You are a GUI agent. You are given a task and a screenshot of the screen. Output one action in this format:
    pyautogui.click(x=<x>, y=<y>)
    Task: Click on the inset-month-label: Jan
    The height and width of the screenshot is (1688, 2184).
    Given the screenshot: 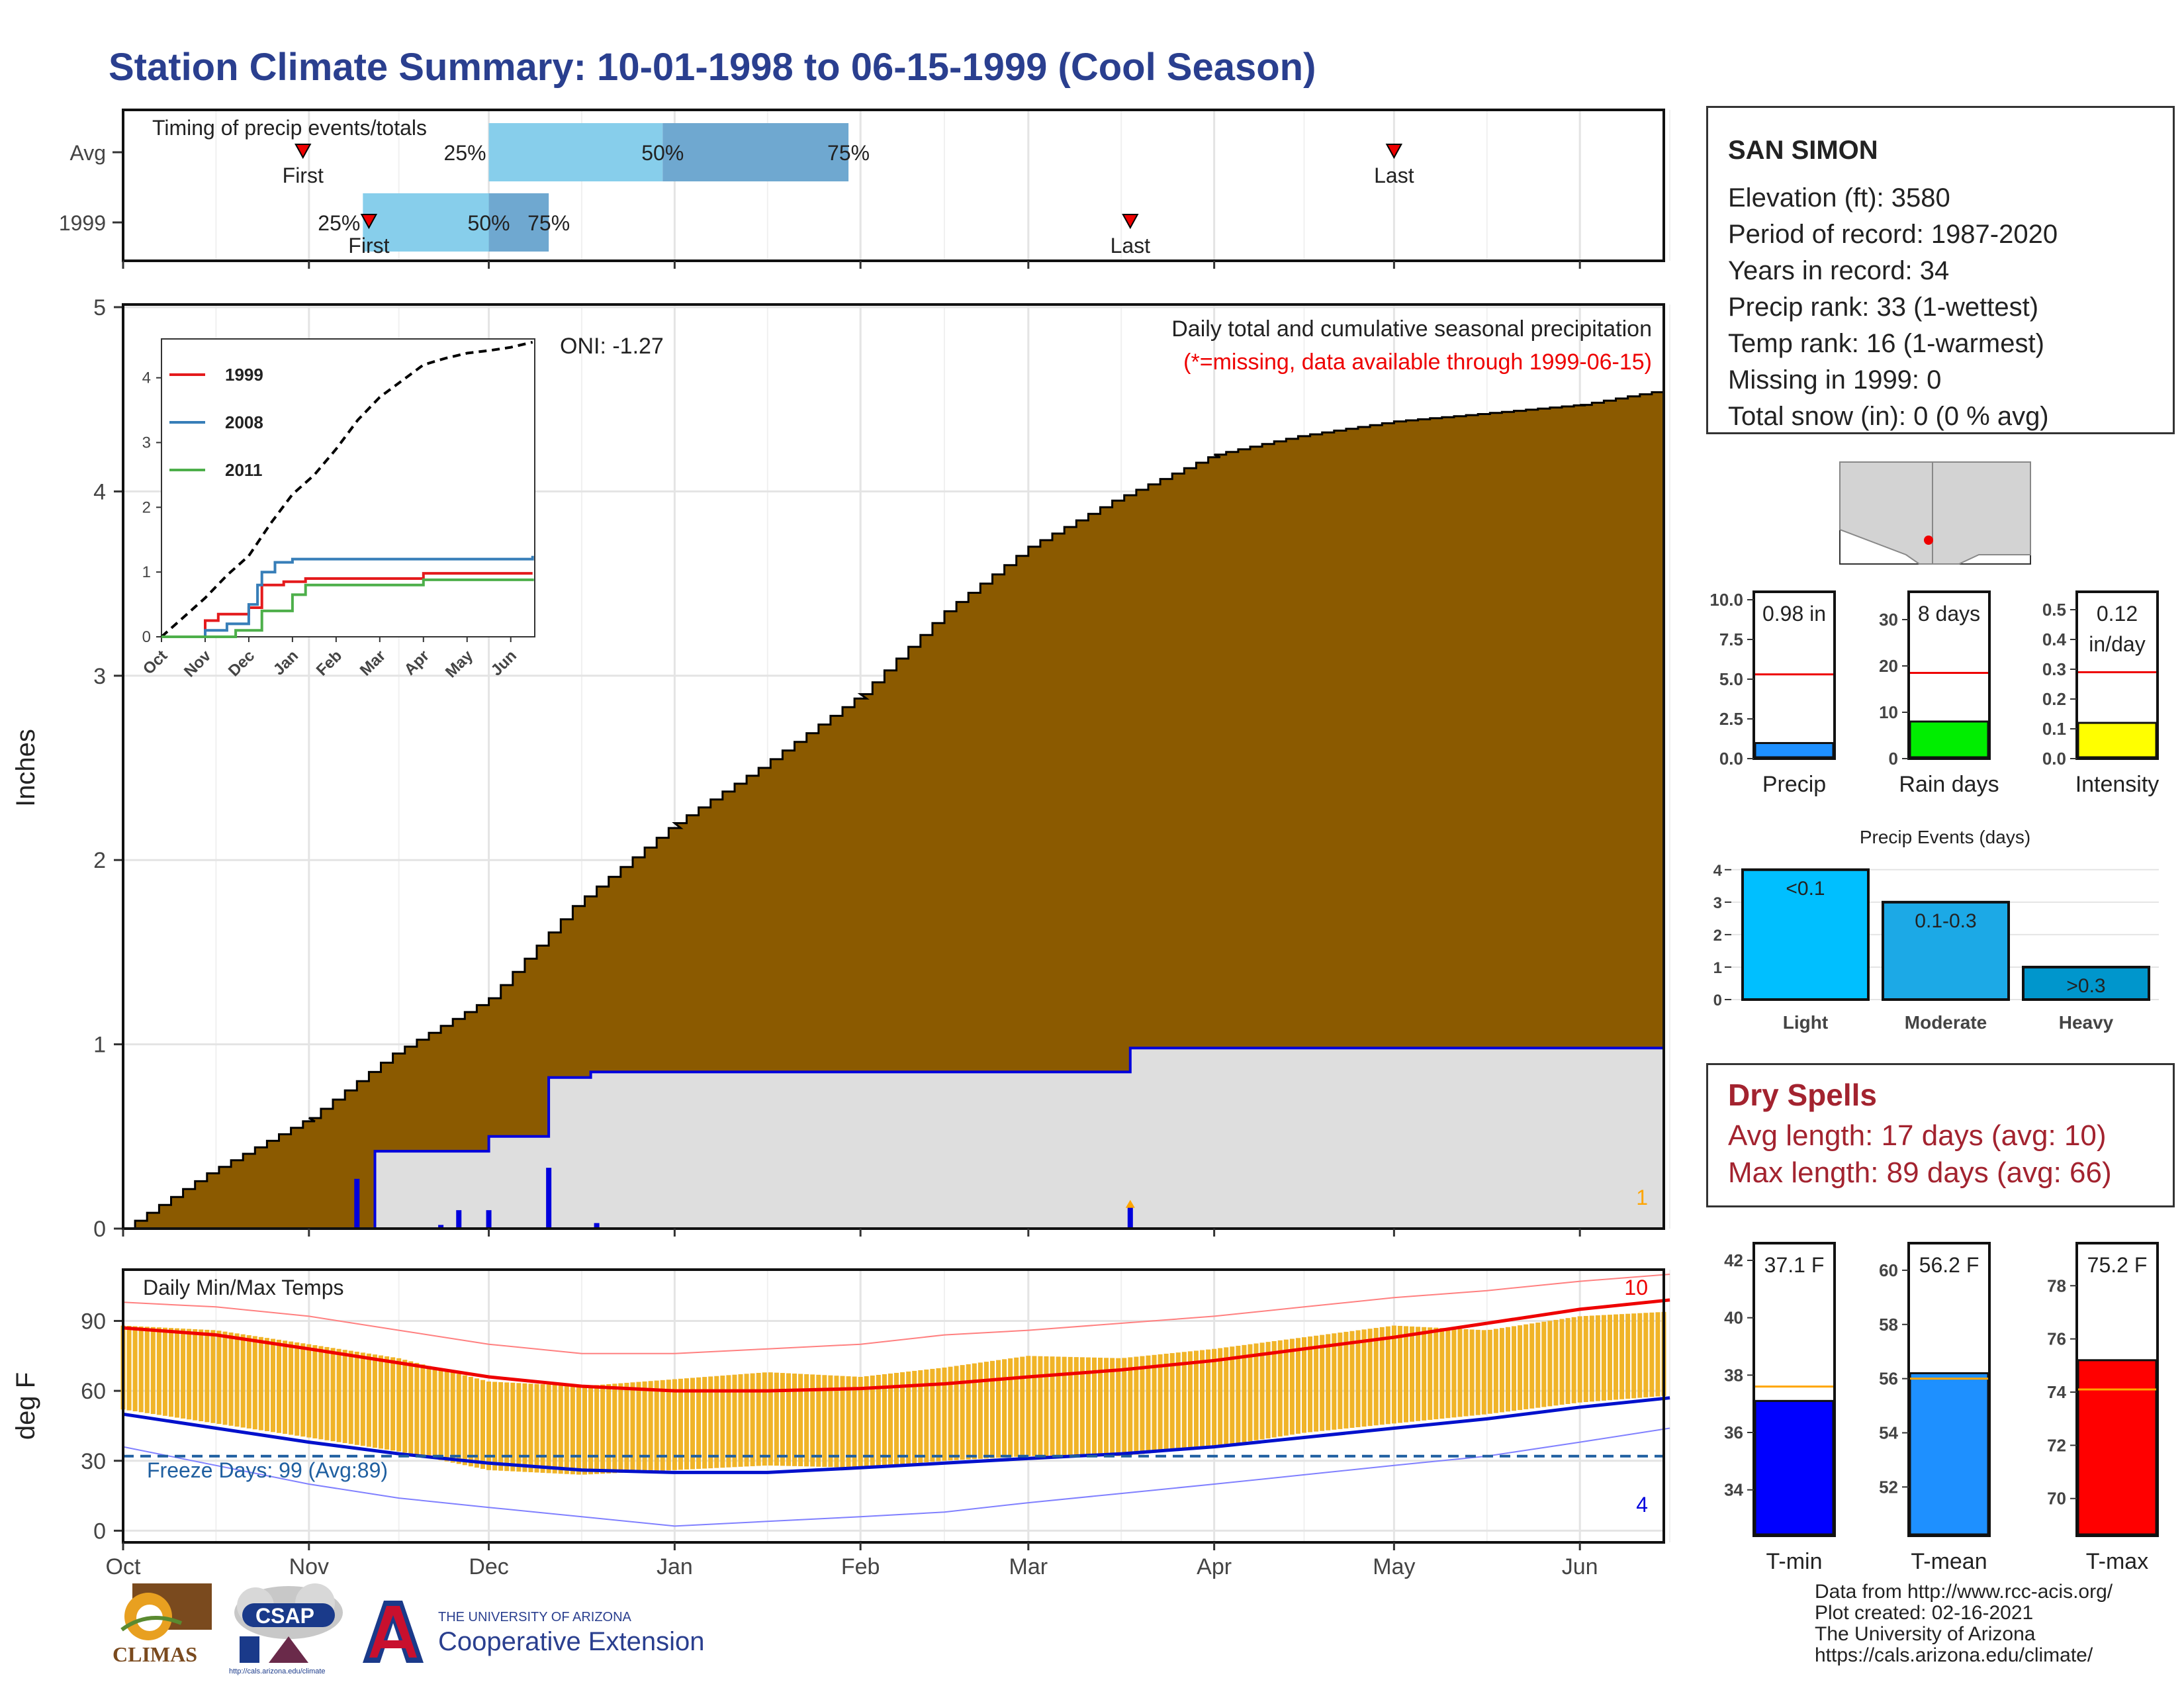 What is the action you would take?
    pyautogui.click(x=286, y=663)
    